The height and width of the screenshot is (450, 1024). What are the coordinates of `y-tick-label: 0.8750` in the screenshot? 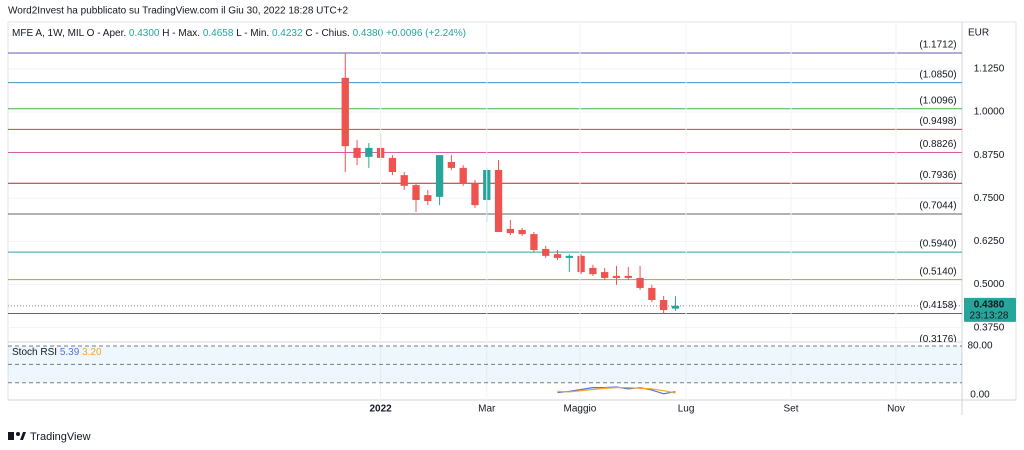 It's located at (989, 155).